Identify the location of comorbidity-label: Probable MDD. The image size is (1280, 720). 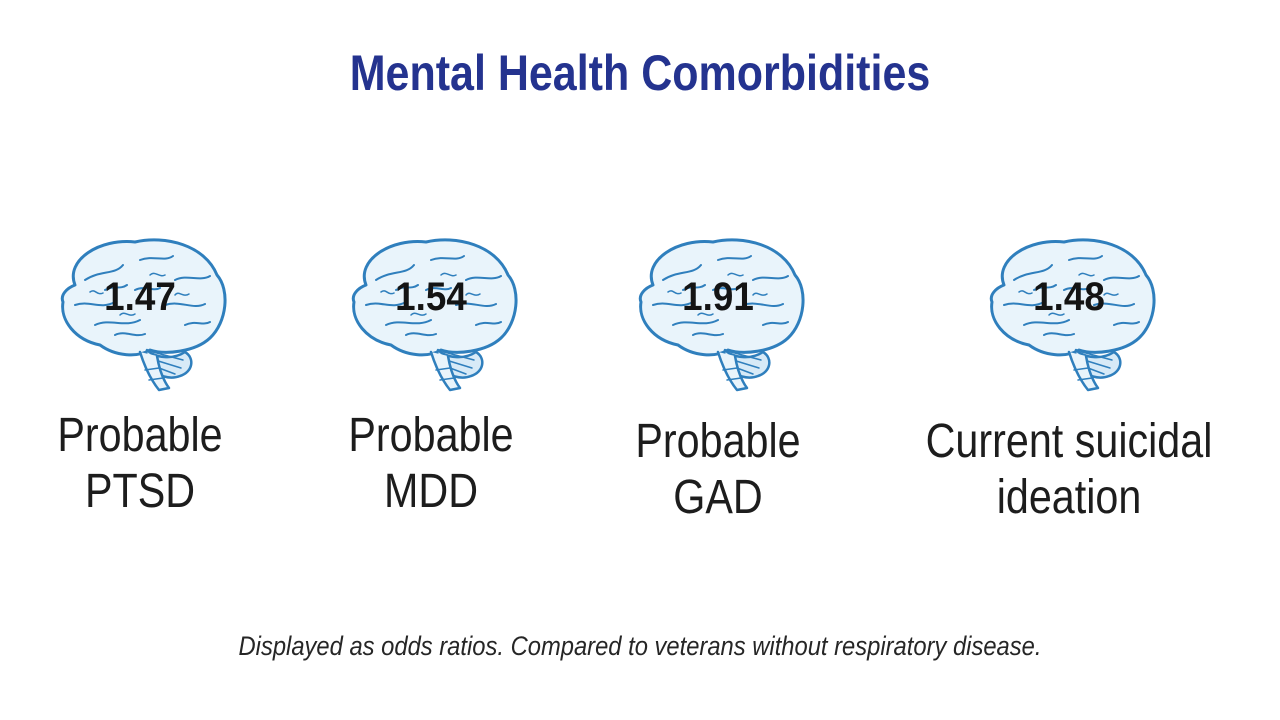
(431, 464).